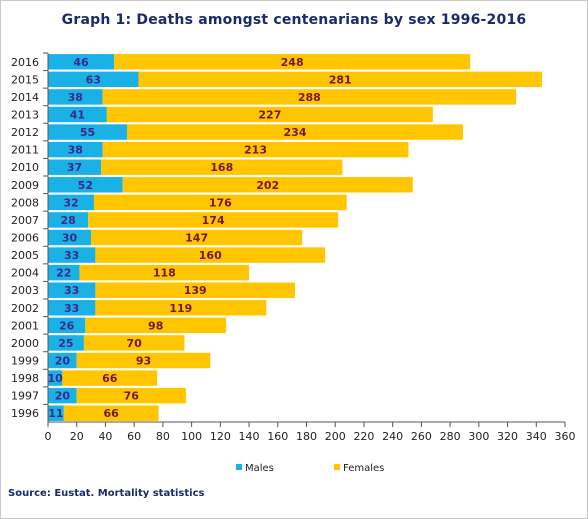 Image resolution: width=588 pixels, height=519 pixels. What do you see at coordinates (340, 79) in the screenshot?
I see `bar-females-2015` at bounding box center [340, 79].